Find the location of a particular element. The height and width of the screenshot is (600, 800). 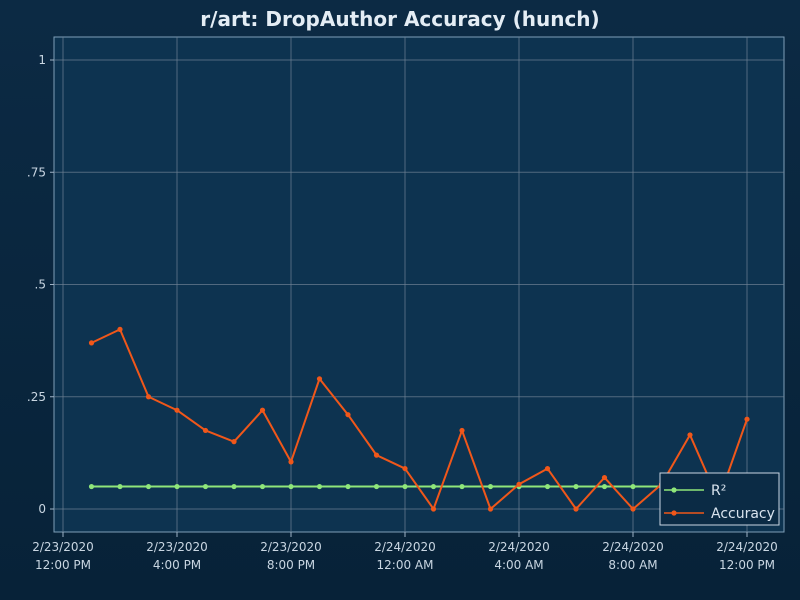

x-tick-label: 2/23/2020 12:00 PM is located at coordinates (63, 556).